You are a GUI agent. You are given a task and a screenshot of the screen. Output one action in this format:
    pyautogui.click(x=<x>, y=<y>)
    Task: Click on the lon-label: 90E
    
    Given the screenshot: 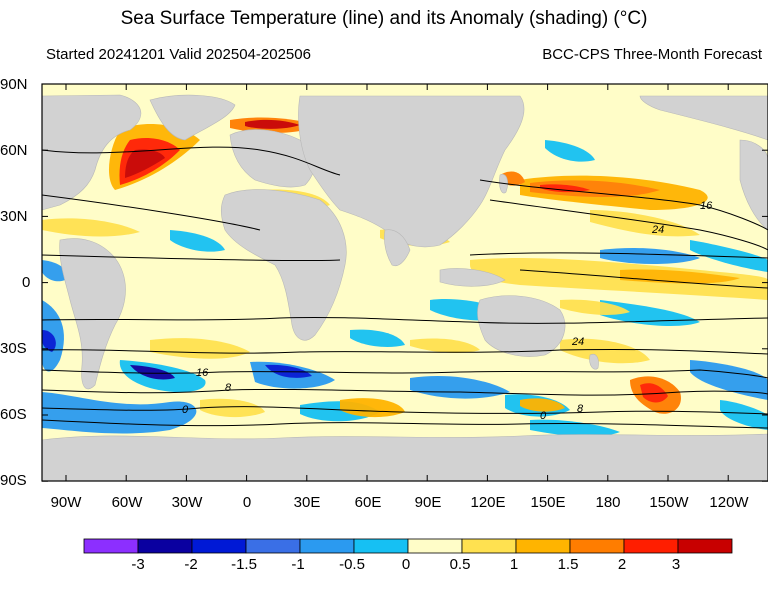 What is the action you would take?
    pyautogui.click(x=428, y=502)
    